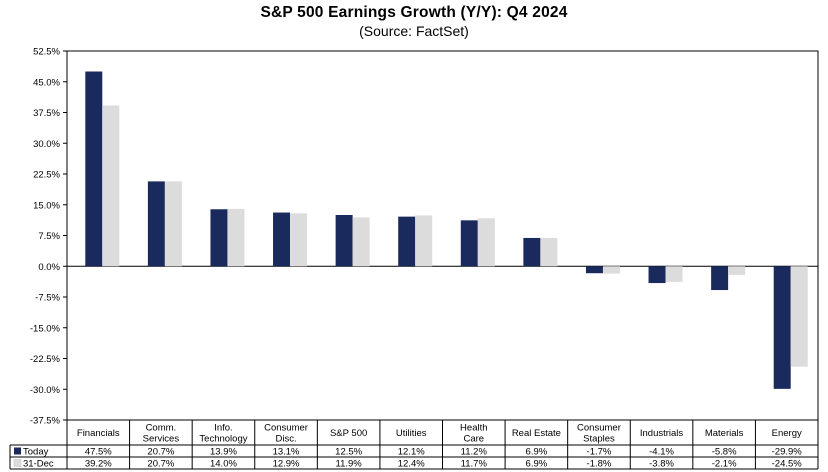  What do you see at coordinates (599, 452) in the screenshot?
I see `data-label: -1.7%` at bounding box center [599, 452].